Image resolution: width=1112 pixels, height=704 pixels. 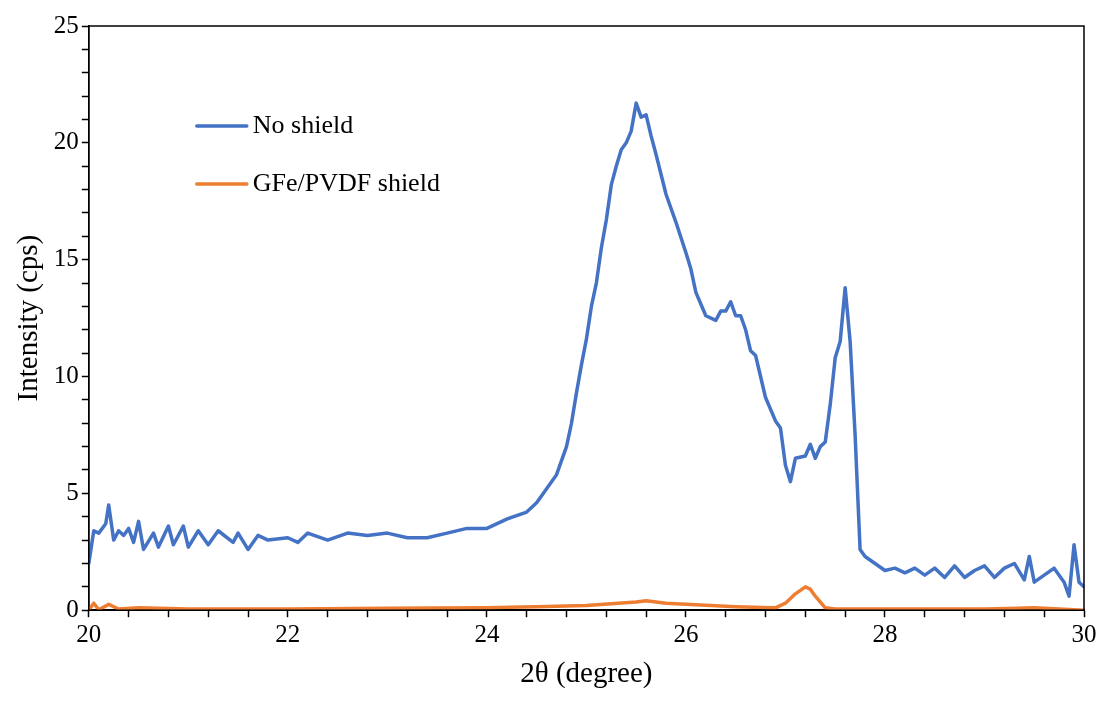 I want to click on y-tick-label: 15, so click(x=66, y=258).